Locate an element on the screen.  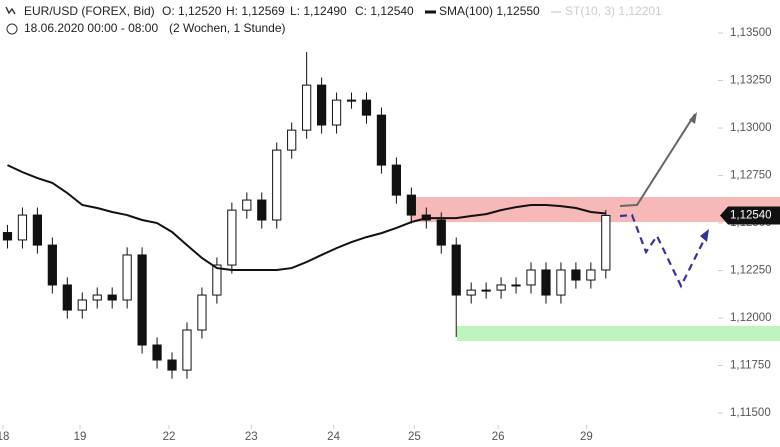
y-tick-label: 1,11750 is located at coordinates (750, 366).